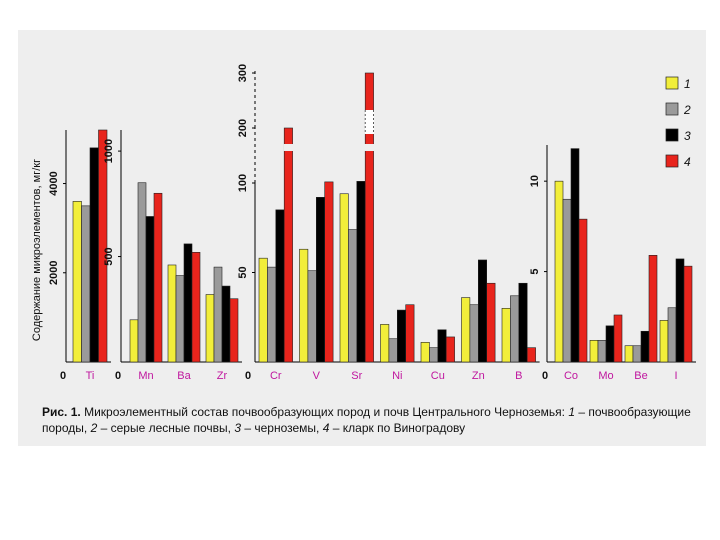  I want to click on category-label-v: V, so click(317, 376).